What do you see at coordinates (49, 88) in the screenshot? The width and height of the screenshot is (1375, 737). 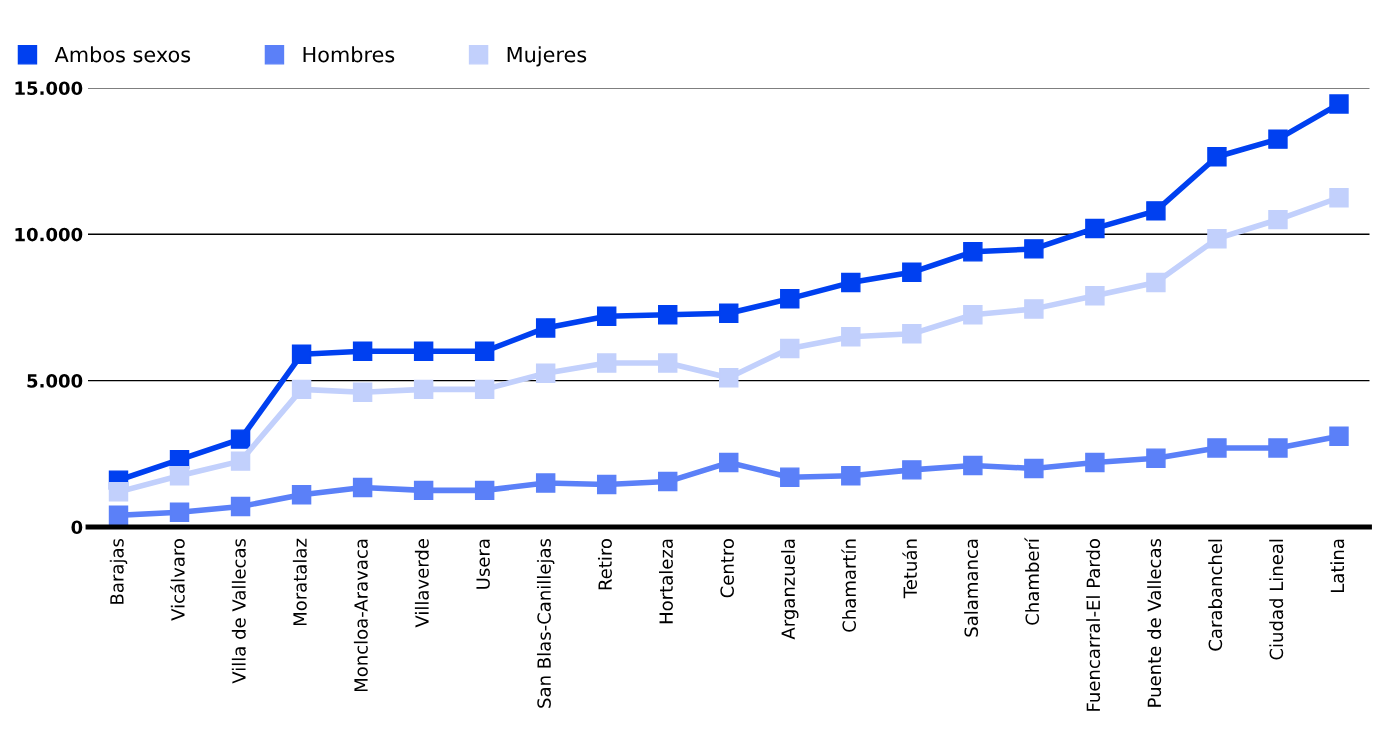 I see `y-tick-label: 15.000` at bounding box center [49, 88].